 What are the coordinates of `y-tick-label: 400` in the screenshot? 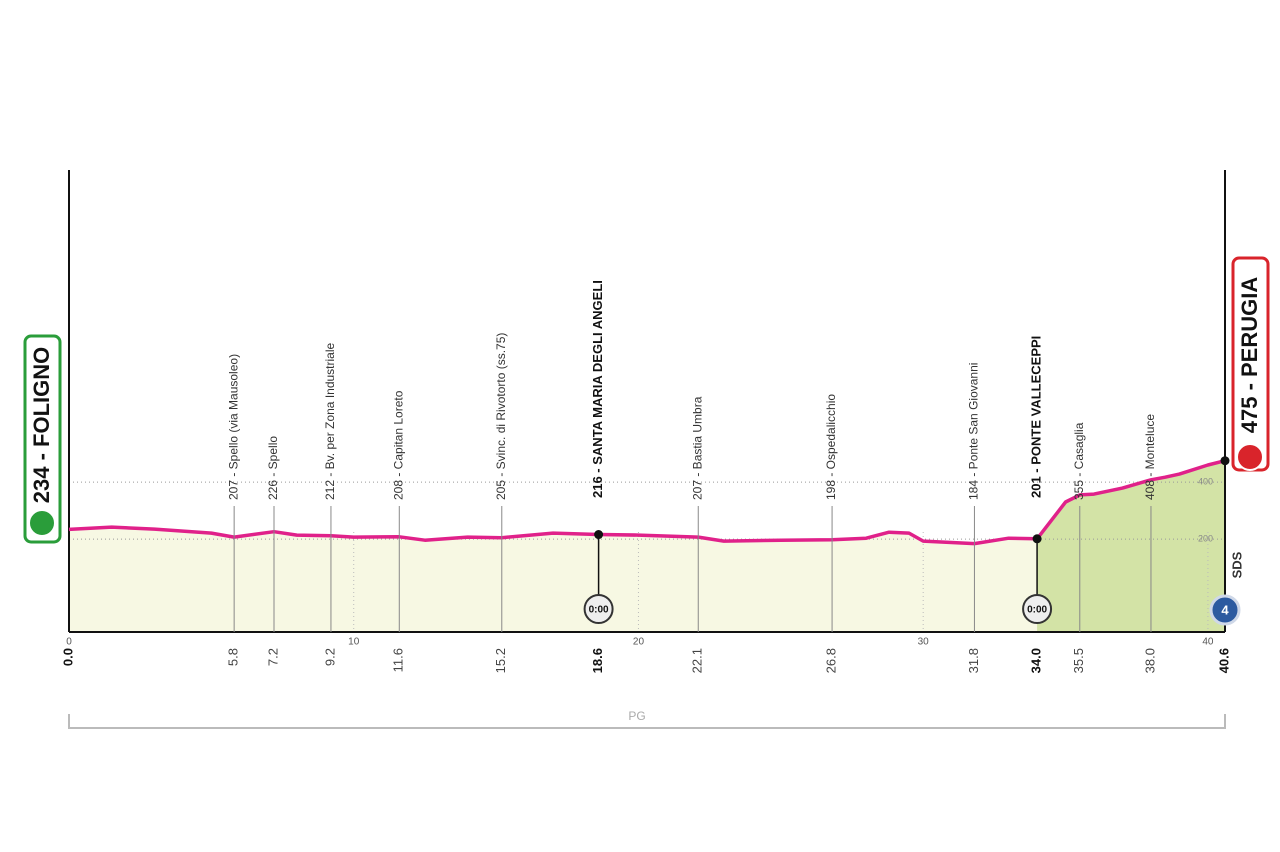 It's located at (1205, 481).